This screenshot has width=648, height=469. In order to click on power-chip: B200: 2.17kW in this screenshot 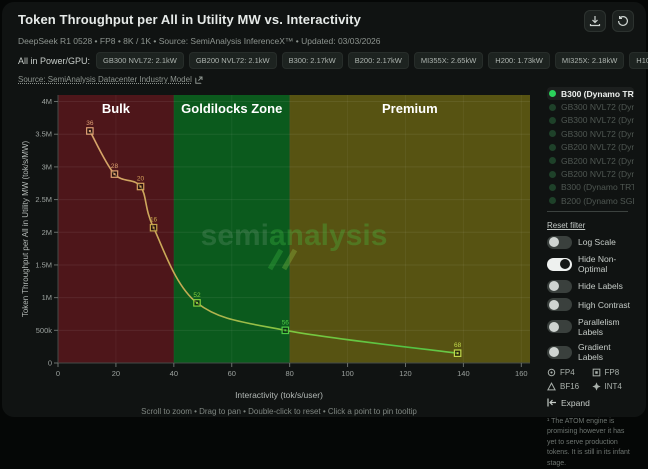, I will do `click(378, 60)`.